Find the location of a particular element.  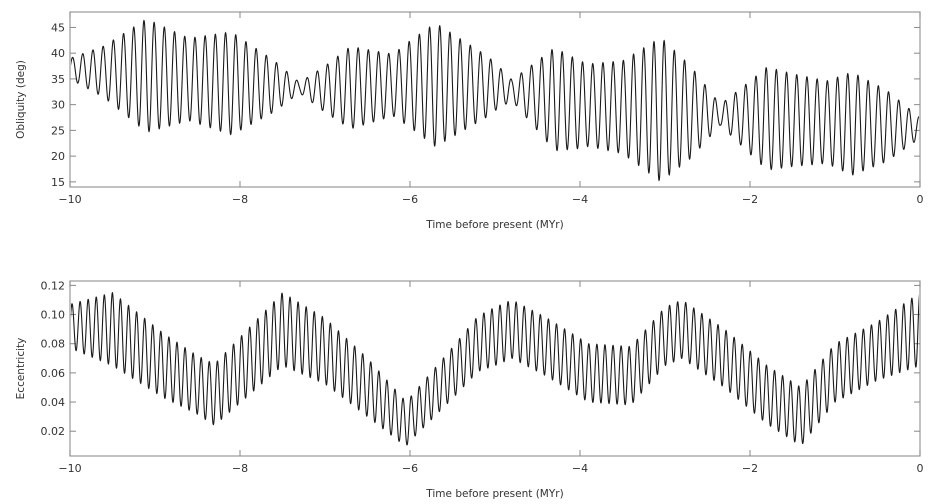

y-tick-label: 0.06 is located at coordinates (53, 373).